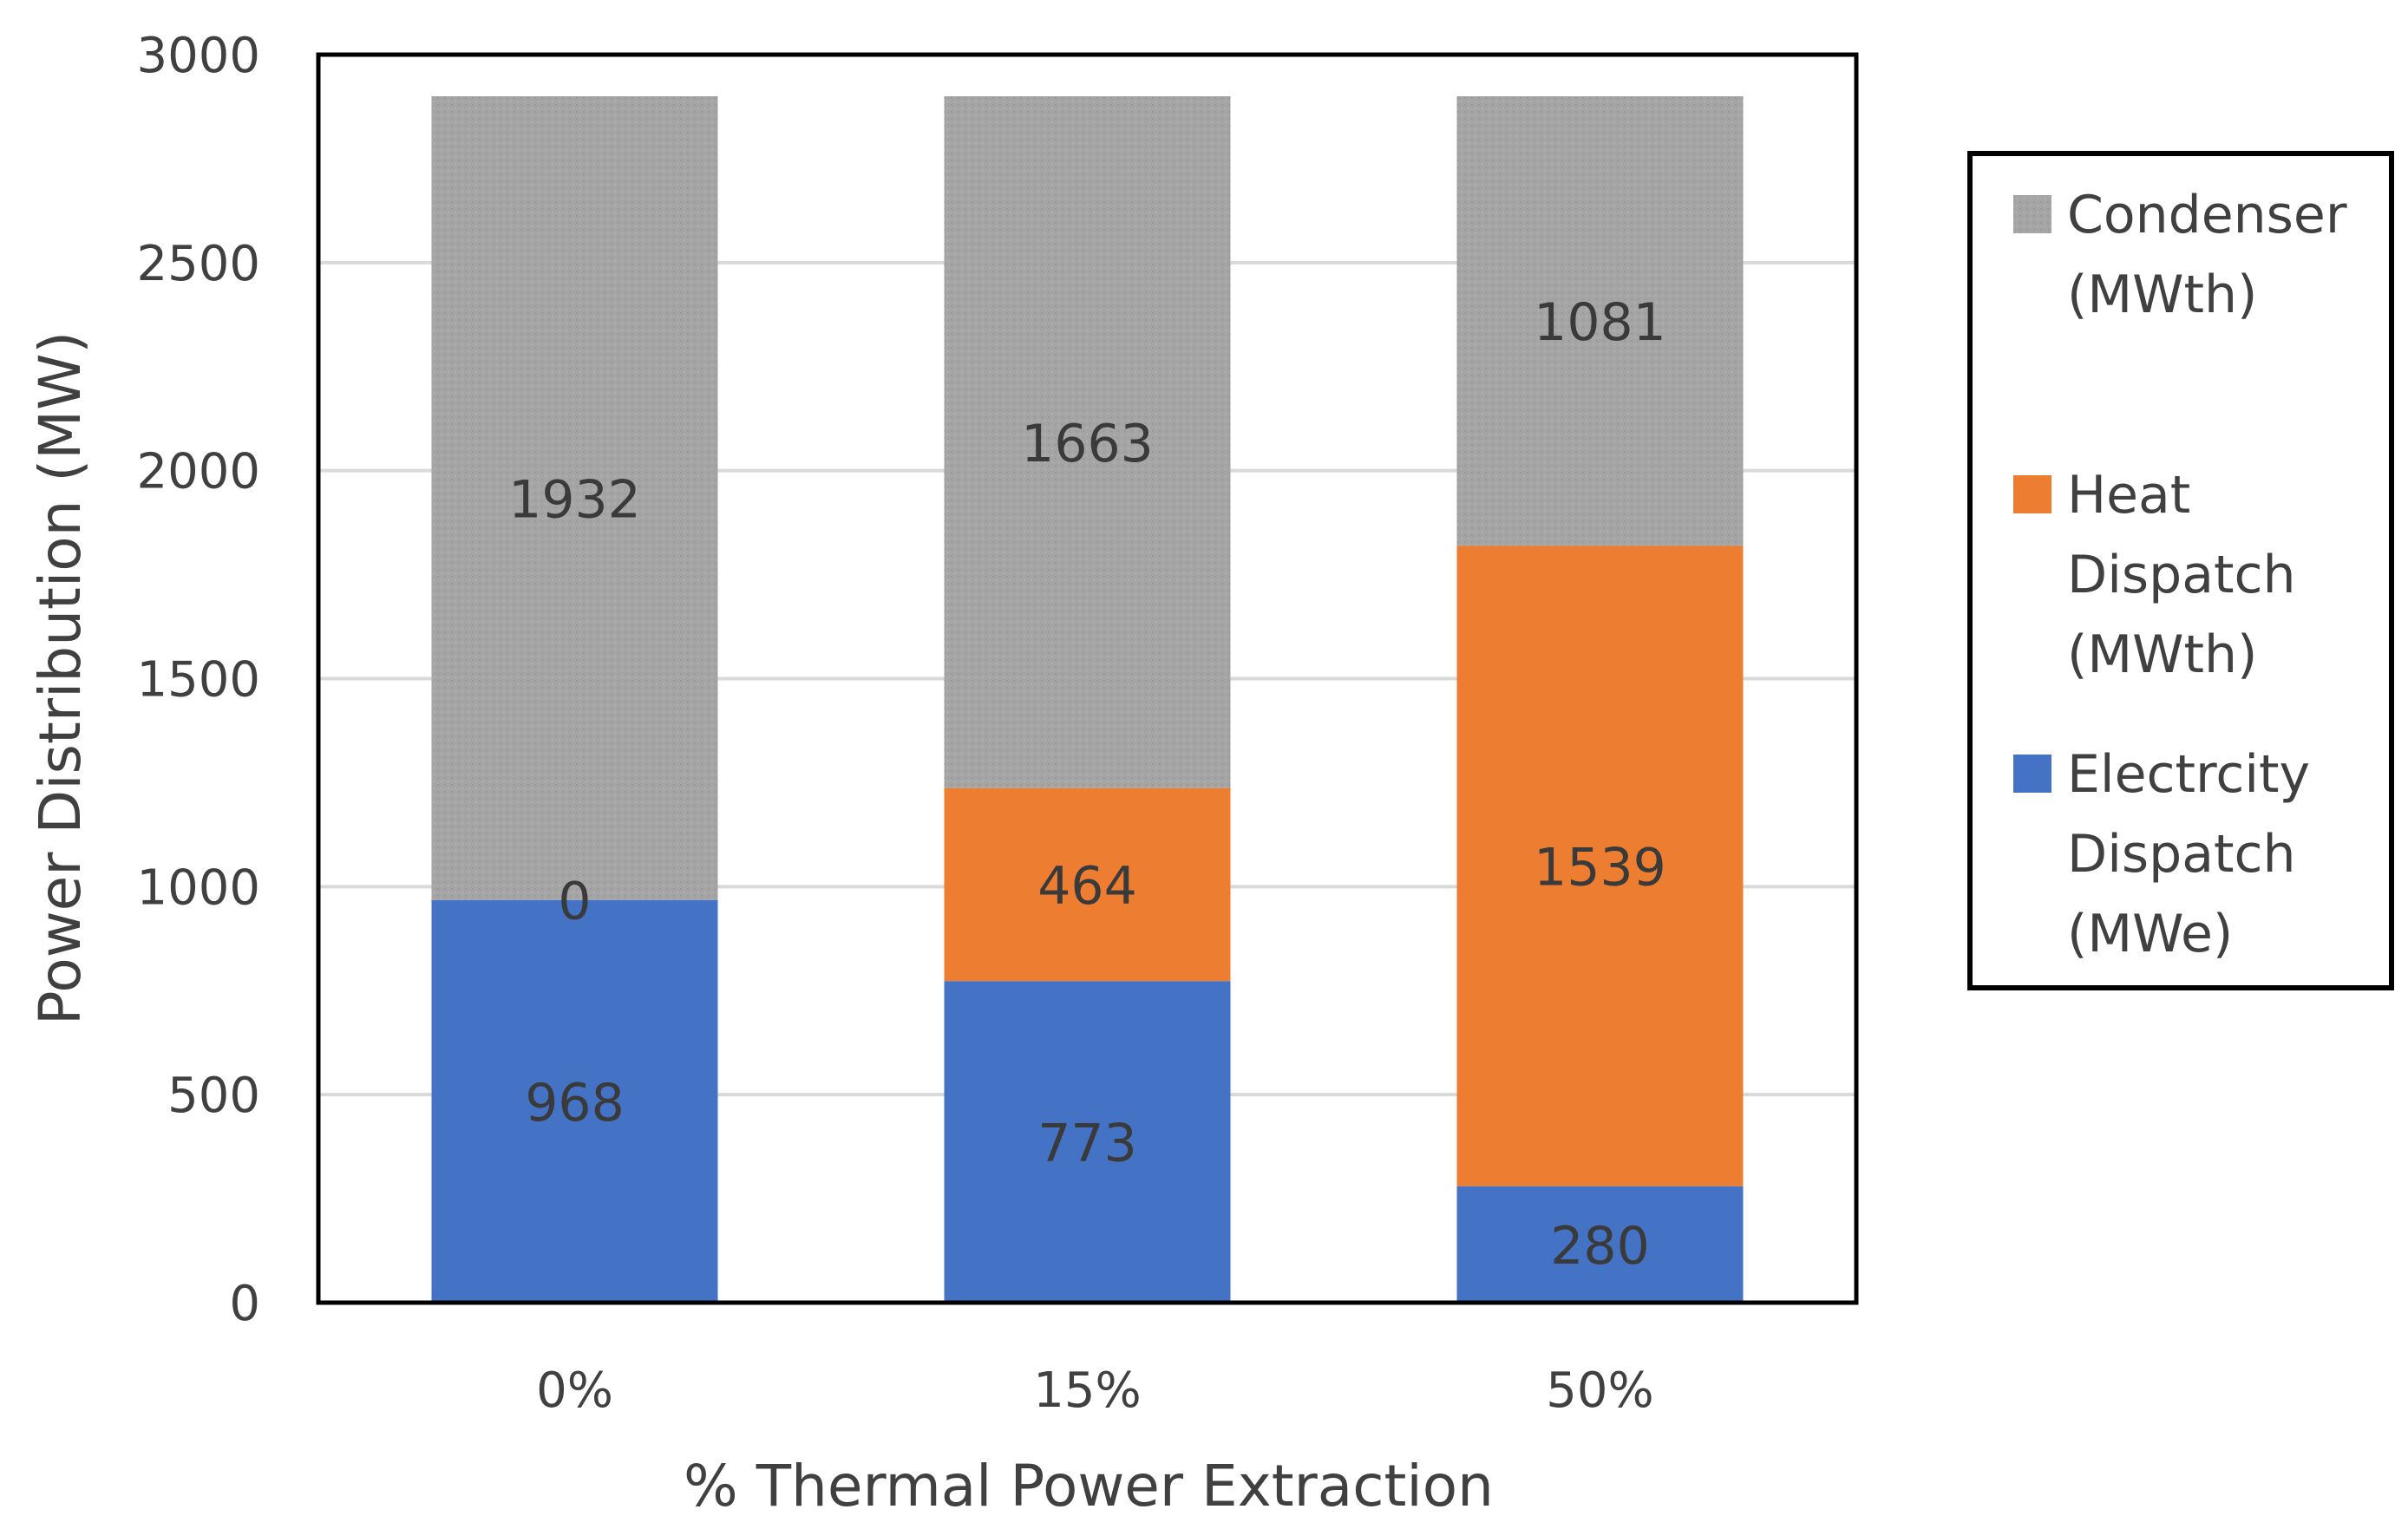  I want to click on y-tick-label: 2500, so click(198, 264).